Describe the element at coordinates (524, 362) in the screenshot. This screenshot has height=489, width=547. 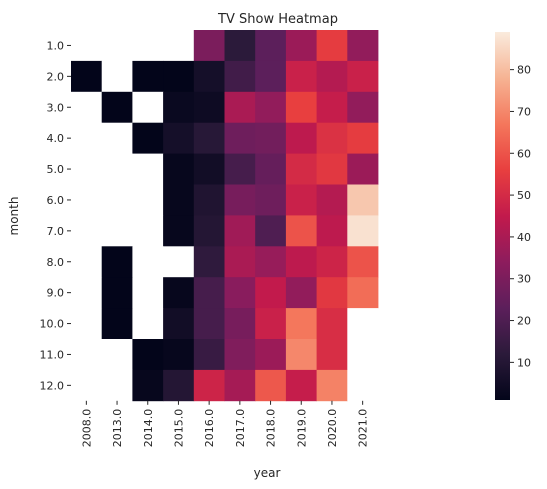
I see `colorbar-tick-label: 10` at that location.